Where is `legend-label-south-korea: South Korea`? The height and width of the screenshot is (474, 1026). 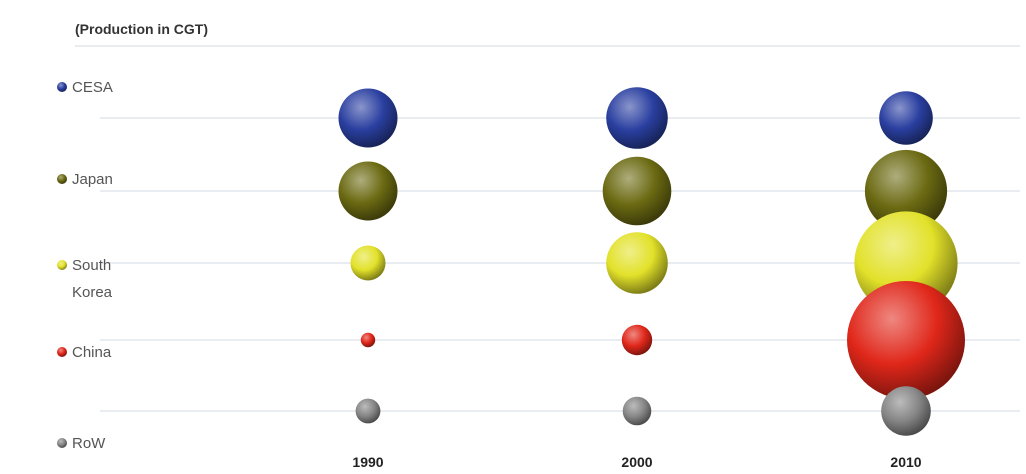 legend-label-south-korea: South Korea is located at coordinates (92, 279).